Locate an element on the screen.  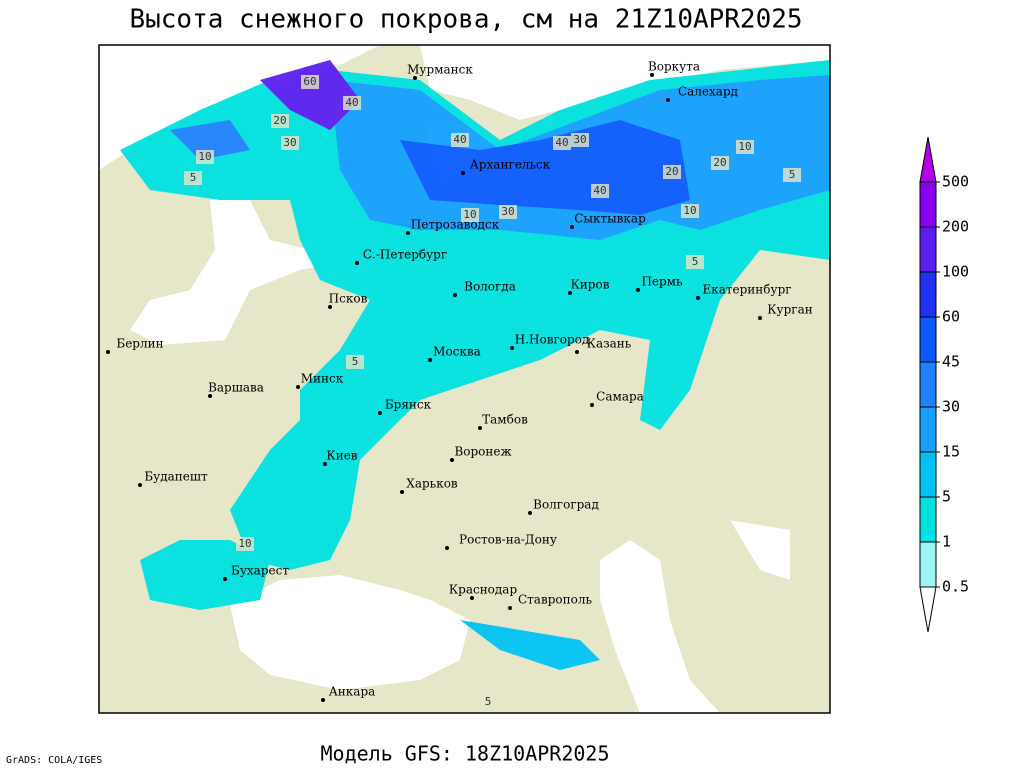
city-label: Ставрополь is located at coordinates (555, 600).